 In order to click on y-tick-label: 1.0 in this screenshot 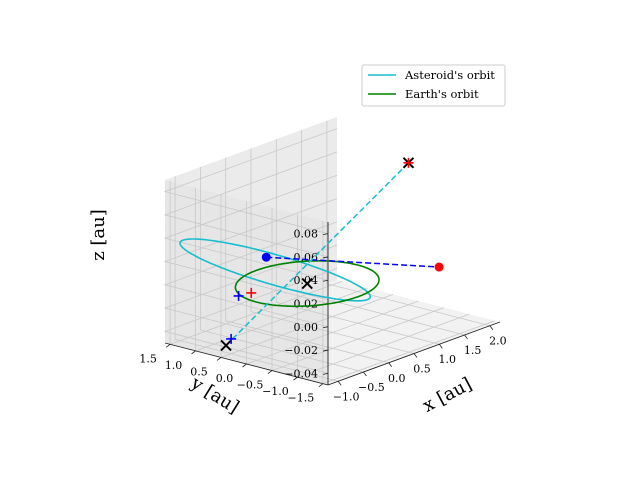, I will do `click(174, 365)`.